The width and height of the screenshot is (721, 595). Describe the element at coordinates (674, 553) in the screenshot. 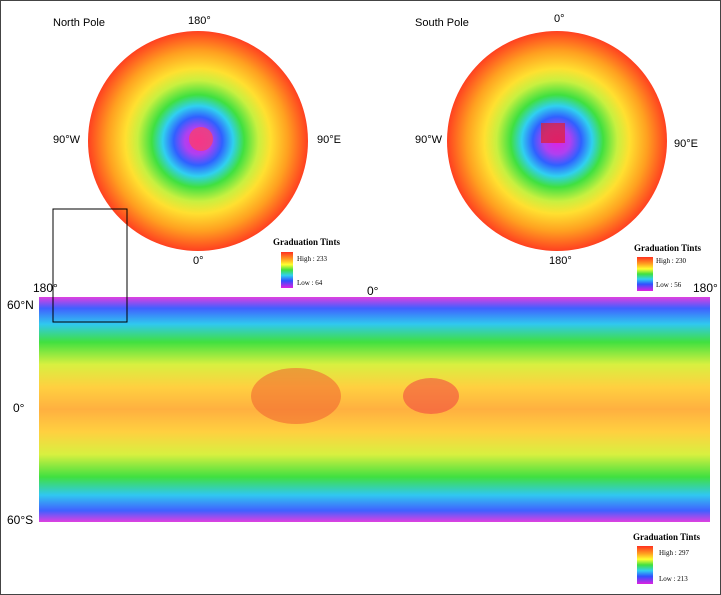

I see `legend-high: High : 297` at that location.